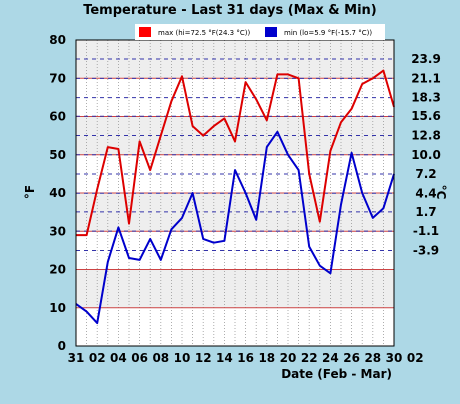 The height and width of the screenshot is (404, 460). What do you see at coordinates (160, 358) in the screenshot?
I see `x-tick-label: 08` at bounding box center [160, 358].